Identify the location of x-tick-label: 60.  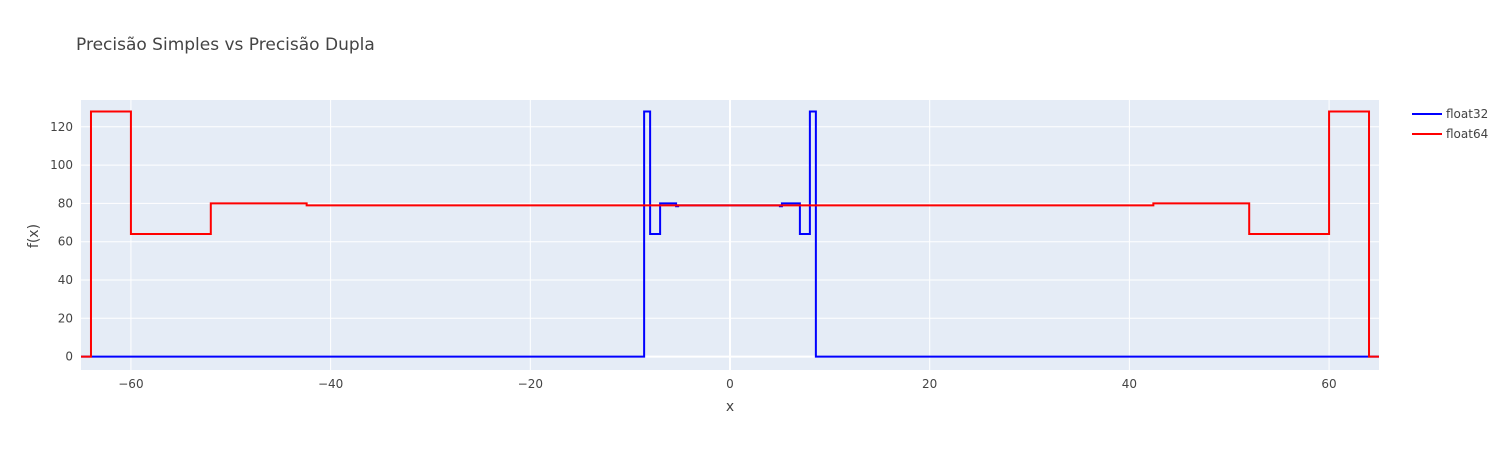
(1328, 384).